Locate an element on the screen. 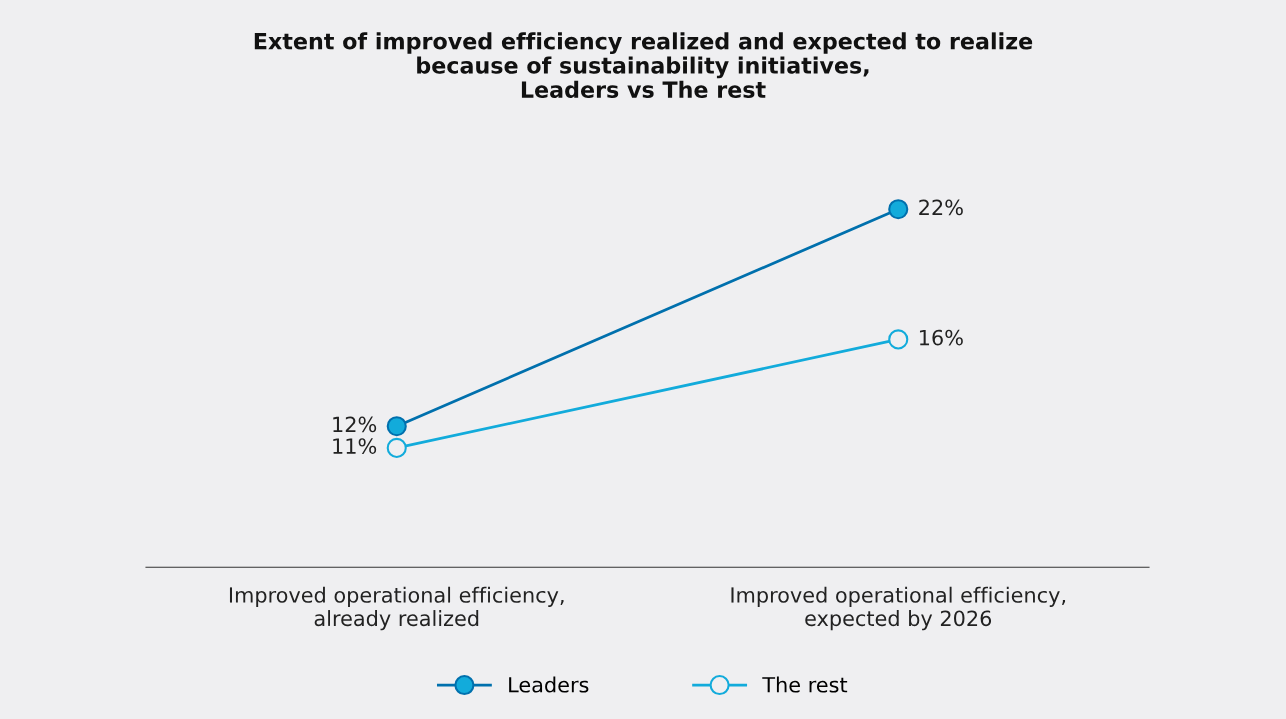 The height and width of the screenshot is (719, 1286). data-label: 16% is located at coordinates (941, 337).